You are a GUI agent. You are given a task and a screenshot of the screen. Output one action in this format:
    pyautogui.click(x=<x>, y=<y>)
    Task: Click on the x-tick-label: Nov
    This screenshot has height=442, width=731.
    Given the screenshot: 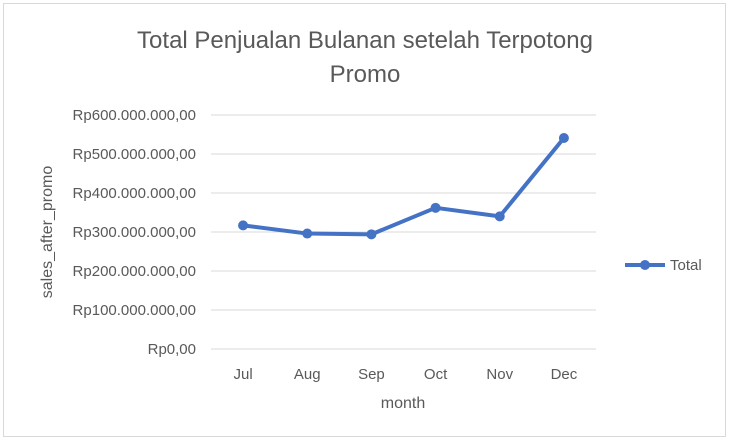 What is the action you would take?
    pyautogui.click(x=499, y=374)
    